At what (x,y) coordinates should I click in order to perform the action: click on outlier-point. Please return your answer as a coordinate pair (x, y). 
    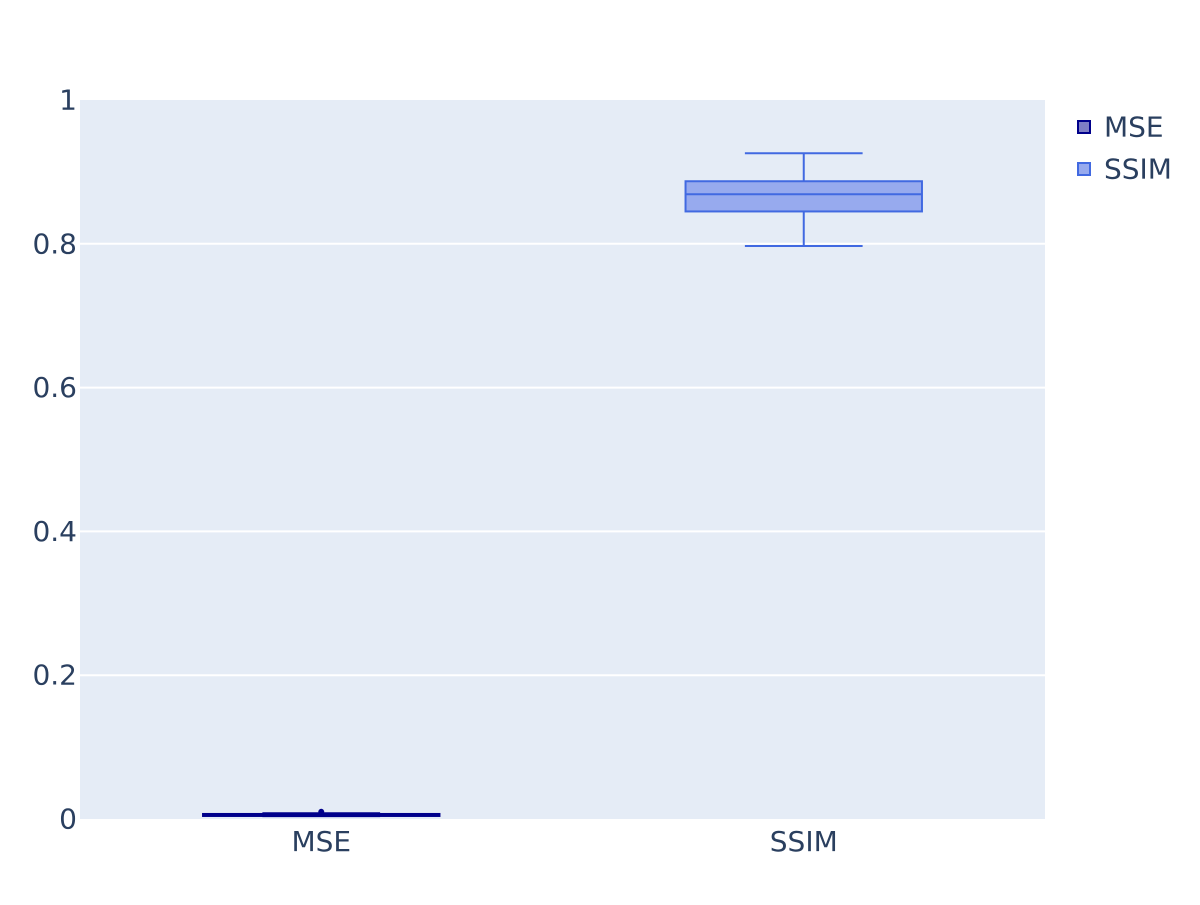
    Looking at the image, I should click on (321, 811).